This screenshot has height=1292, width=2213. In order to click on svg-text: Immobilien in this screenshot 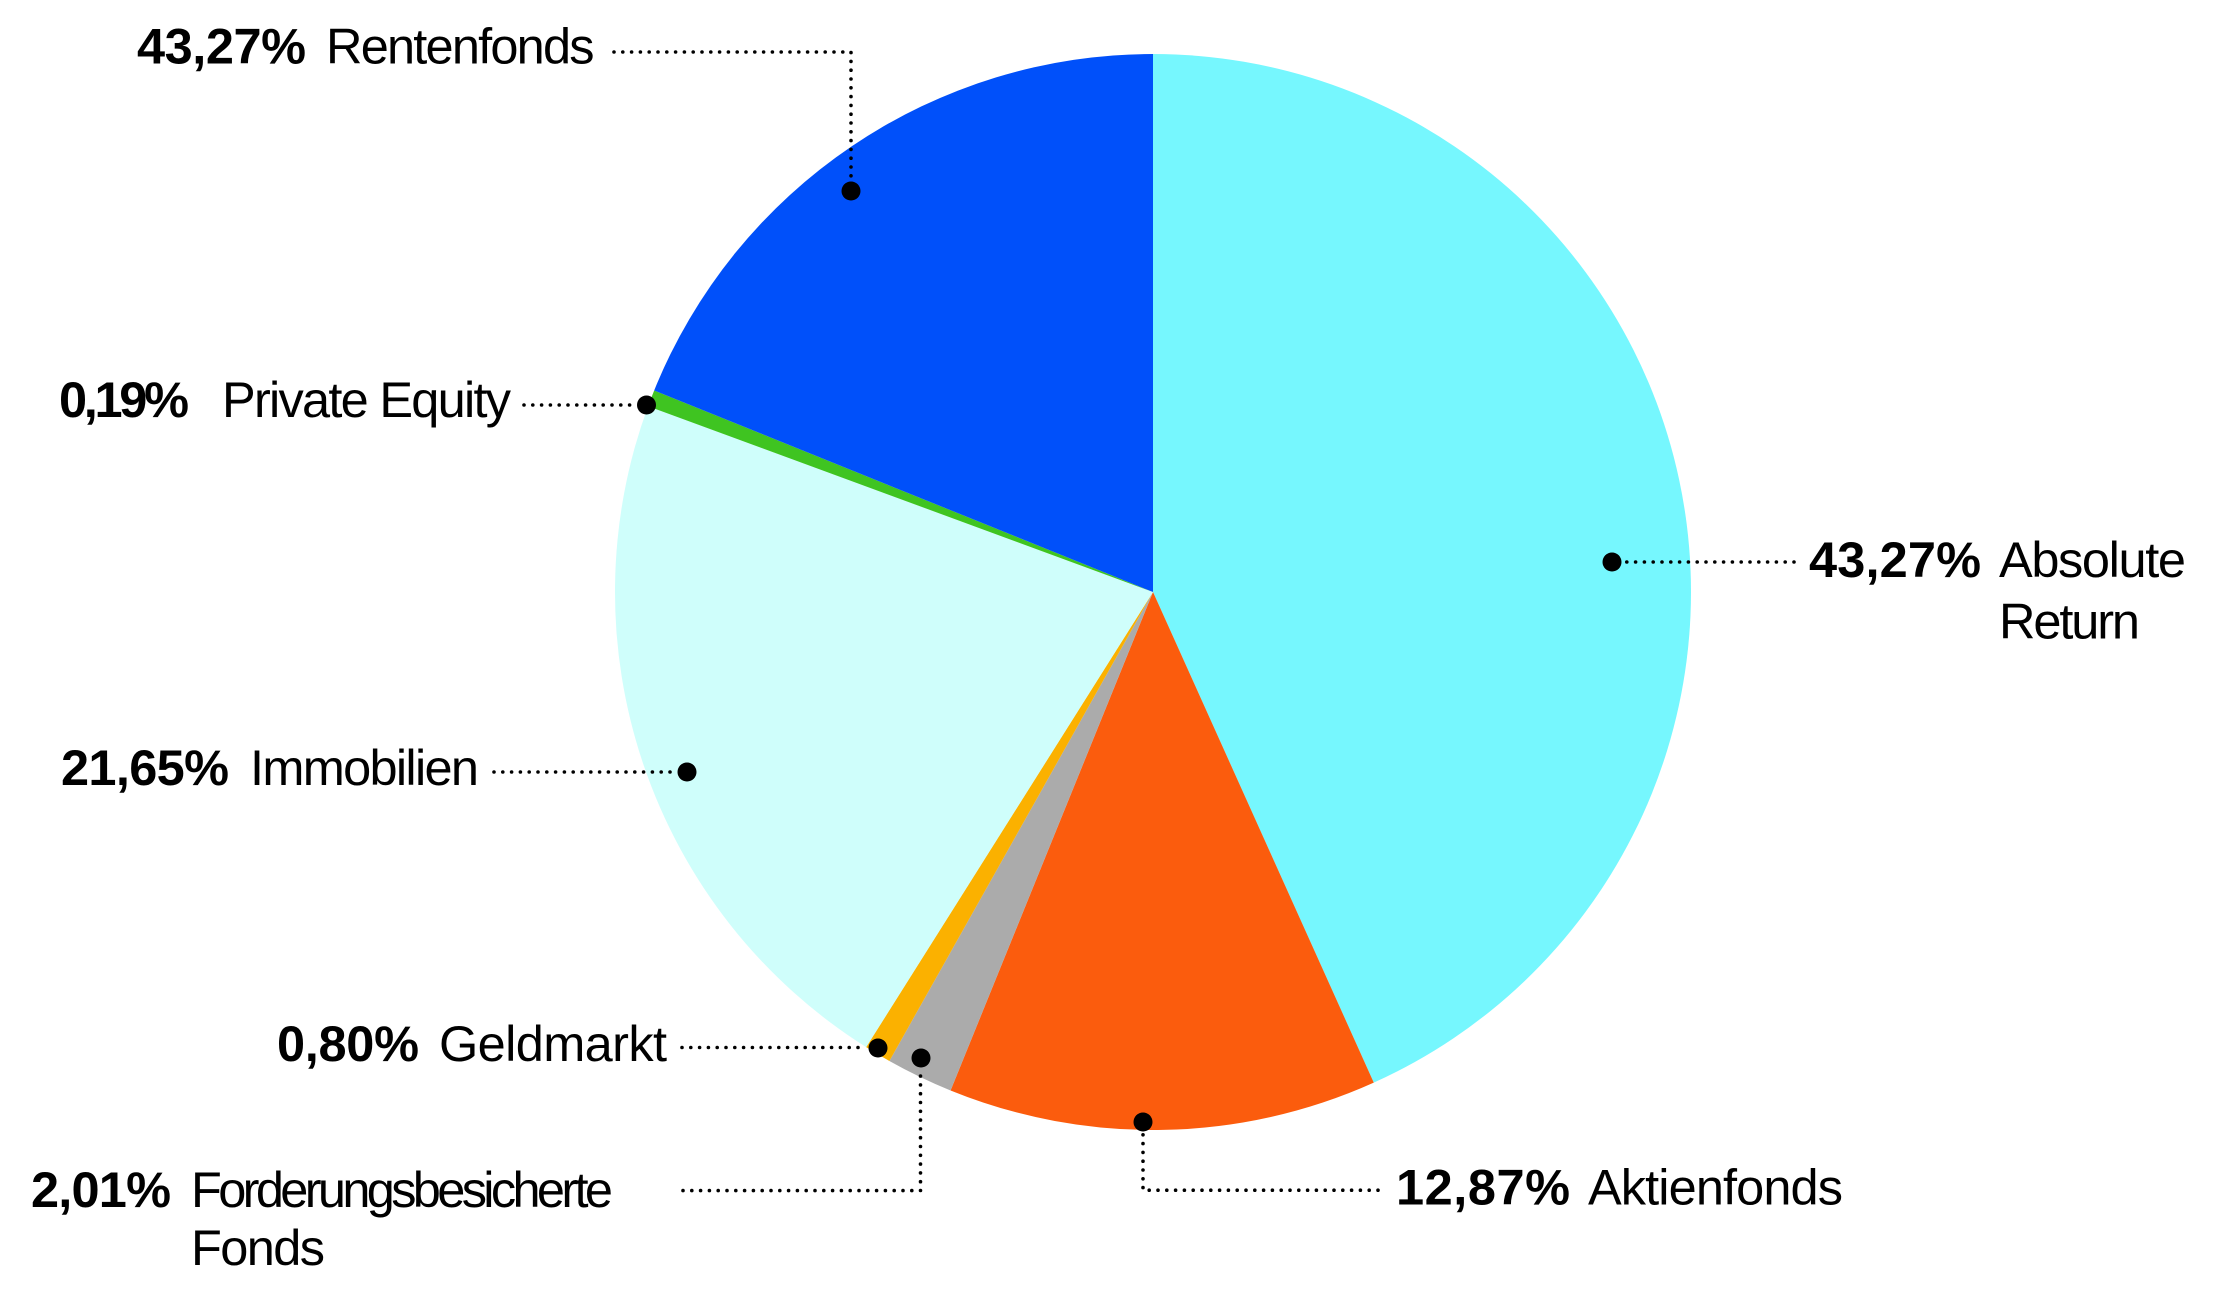, I will do `click(364, 767)`.